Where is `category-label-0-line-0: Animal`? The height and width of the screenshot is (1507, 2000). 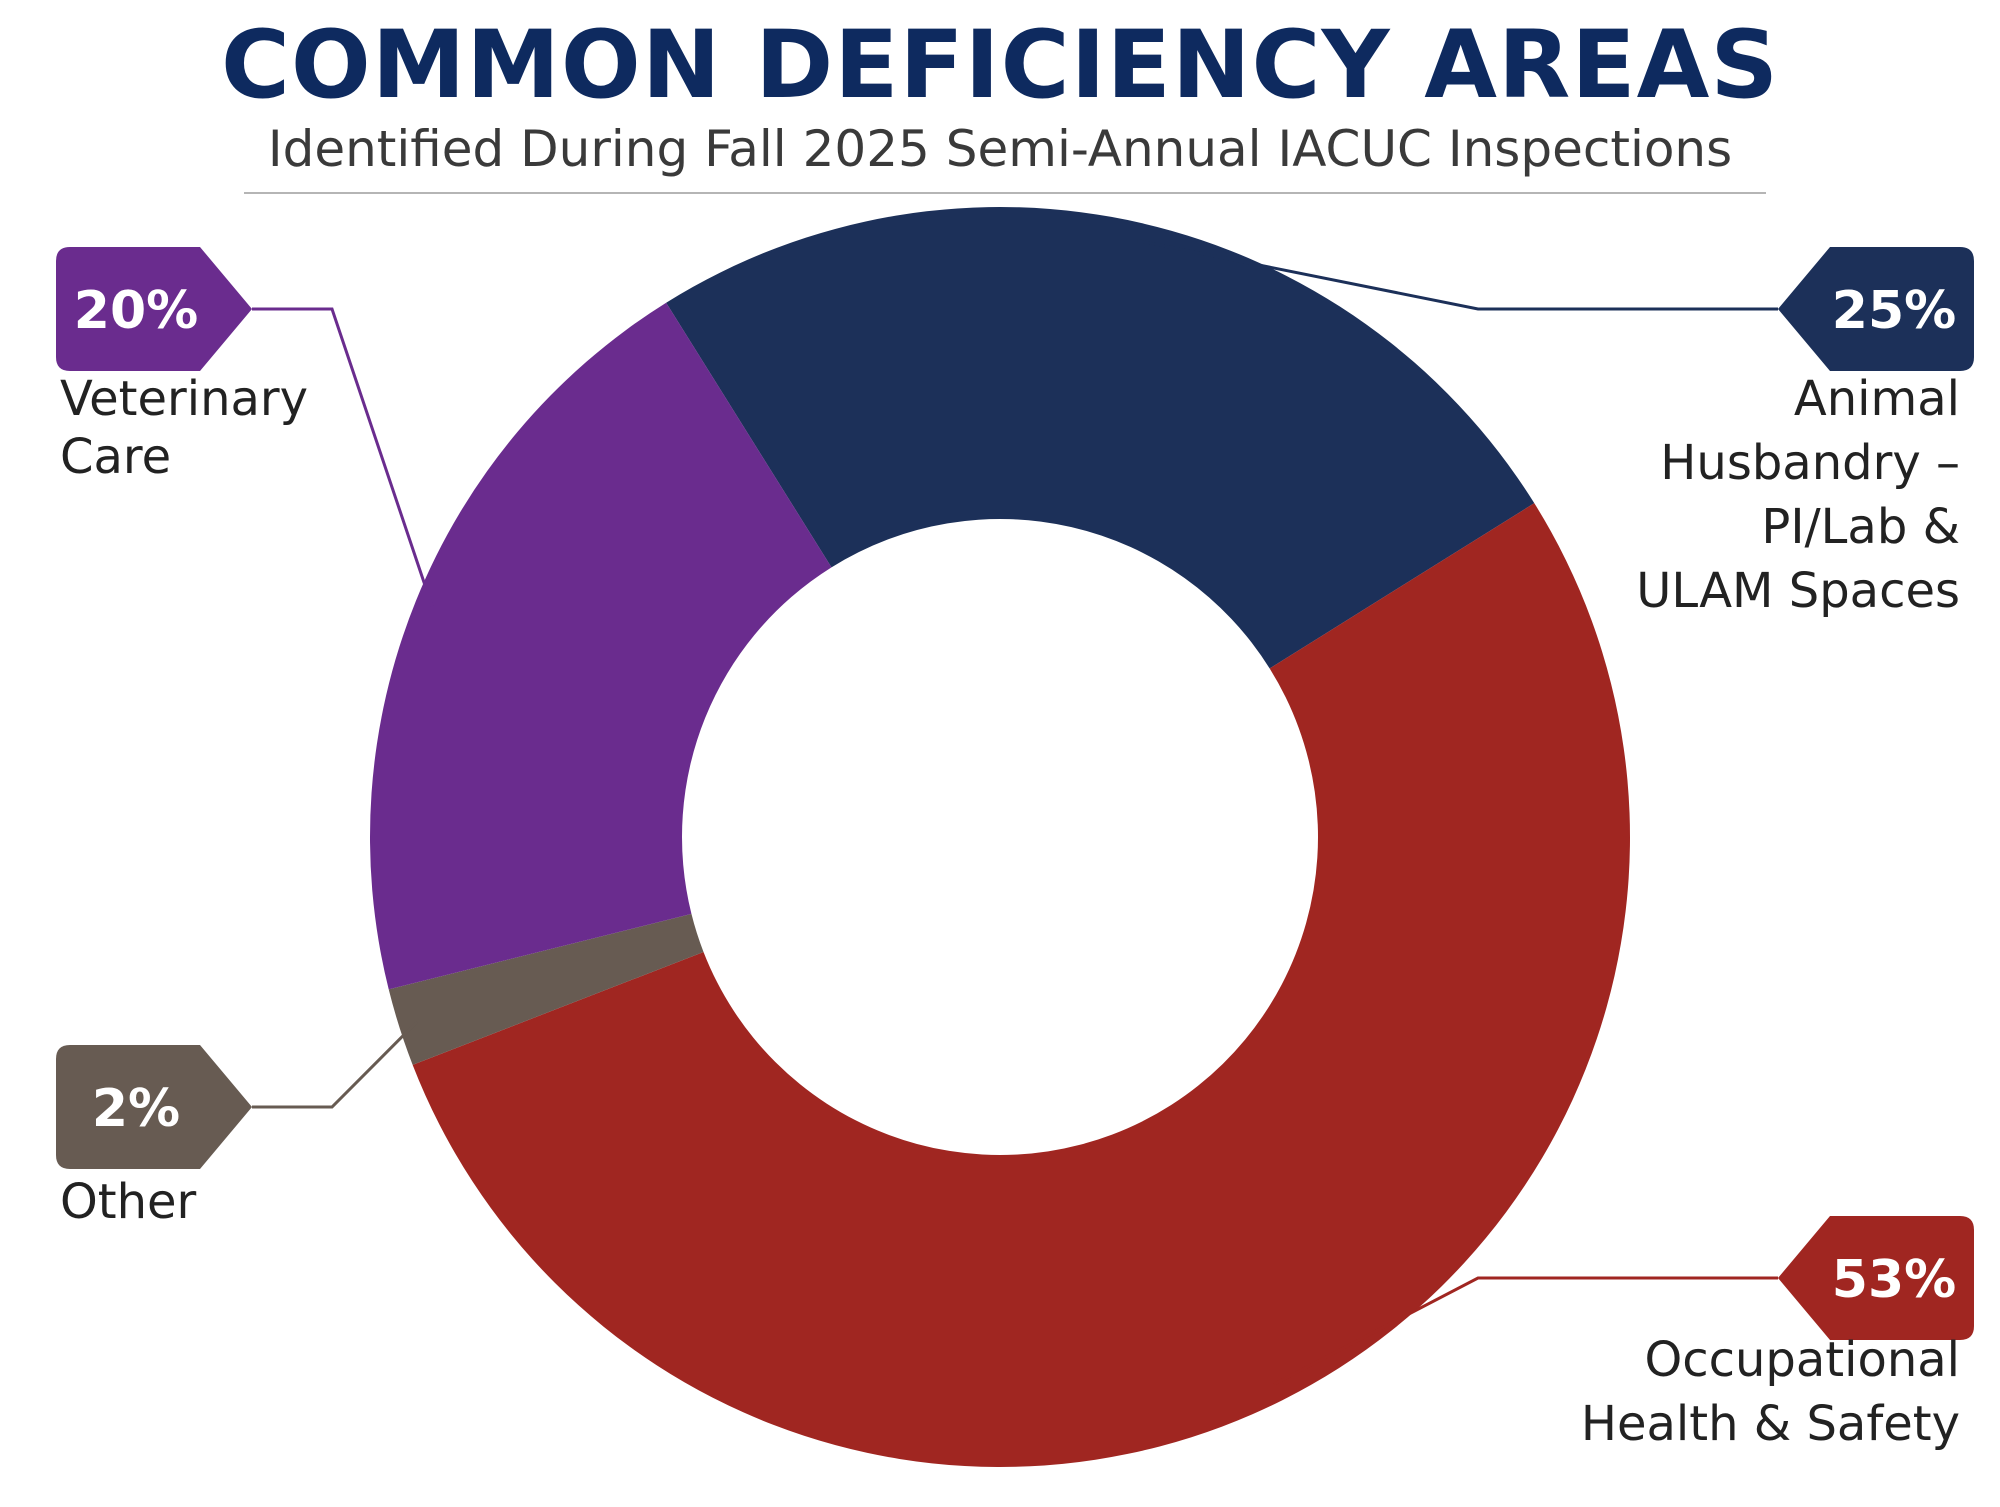 category-label-0-line-0: Animal is located at coordinates (1877, 399).